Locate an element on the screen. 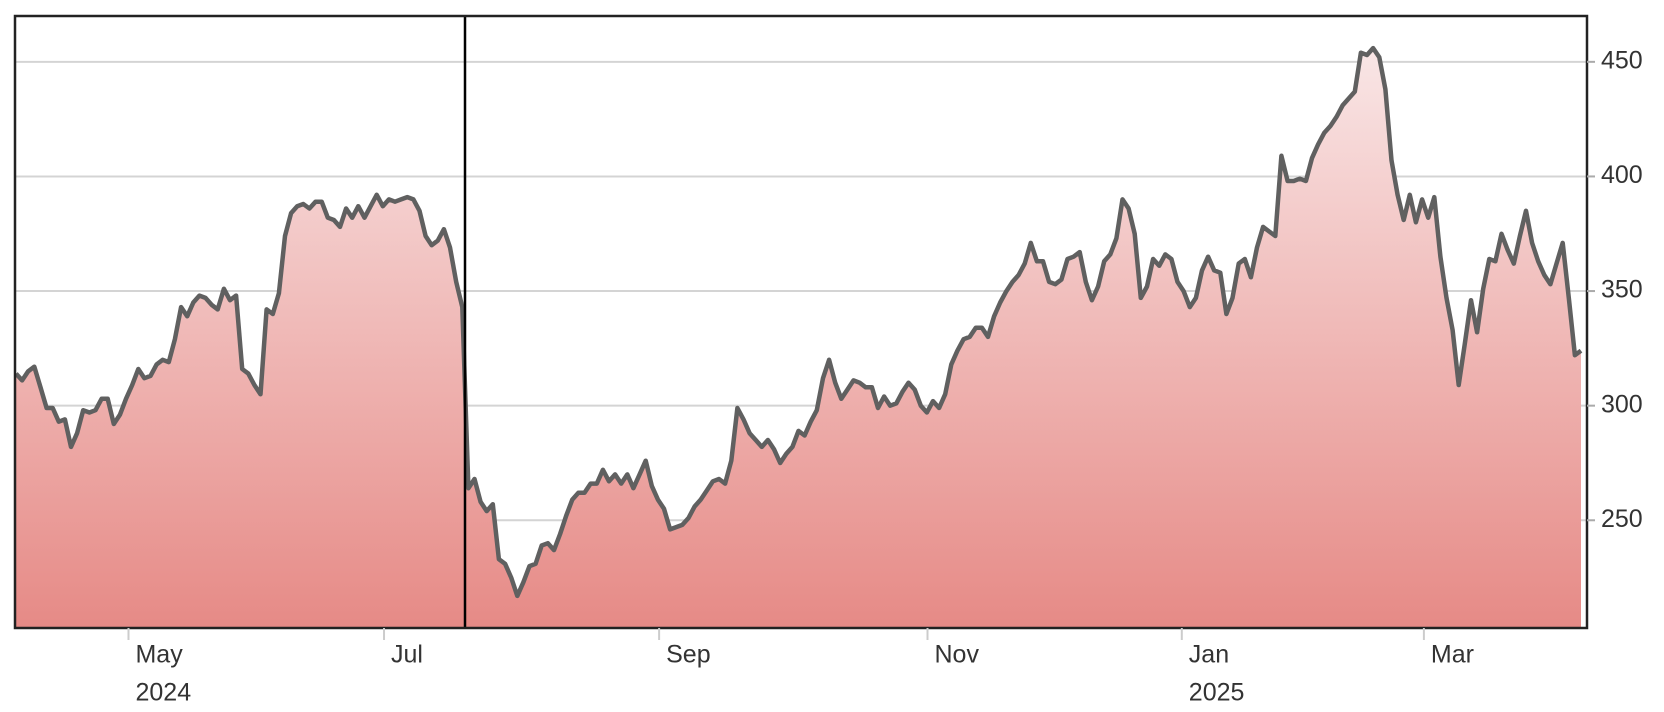 The width and height of the screenshot is (1664, 712). x-tick-label: Mar is located at coordinates (1452, 655).